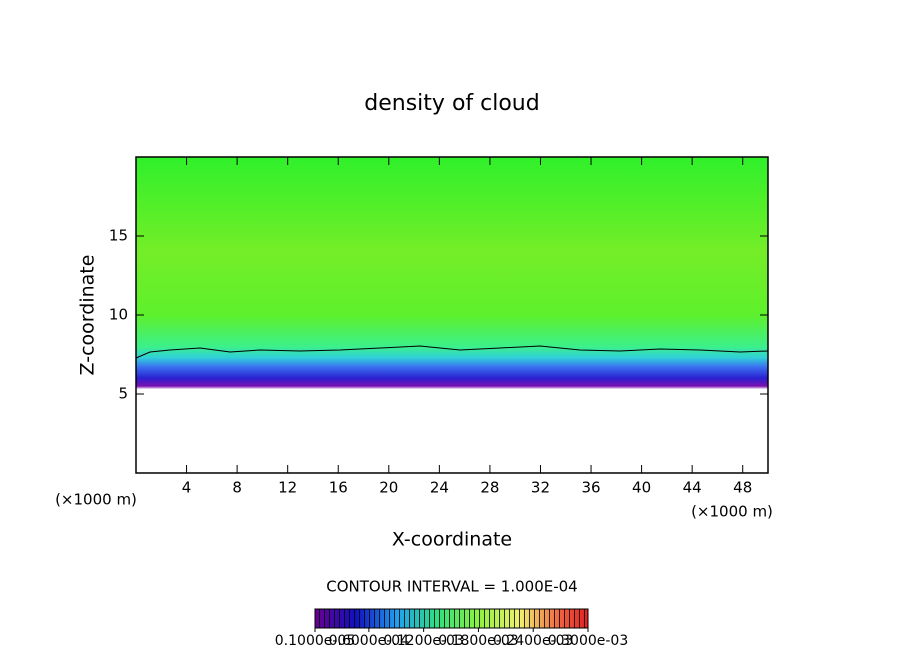  Describe the element at coordinates (439, 488) in the screenshot. I see `x-tick-label: 24` at that location.